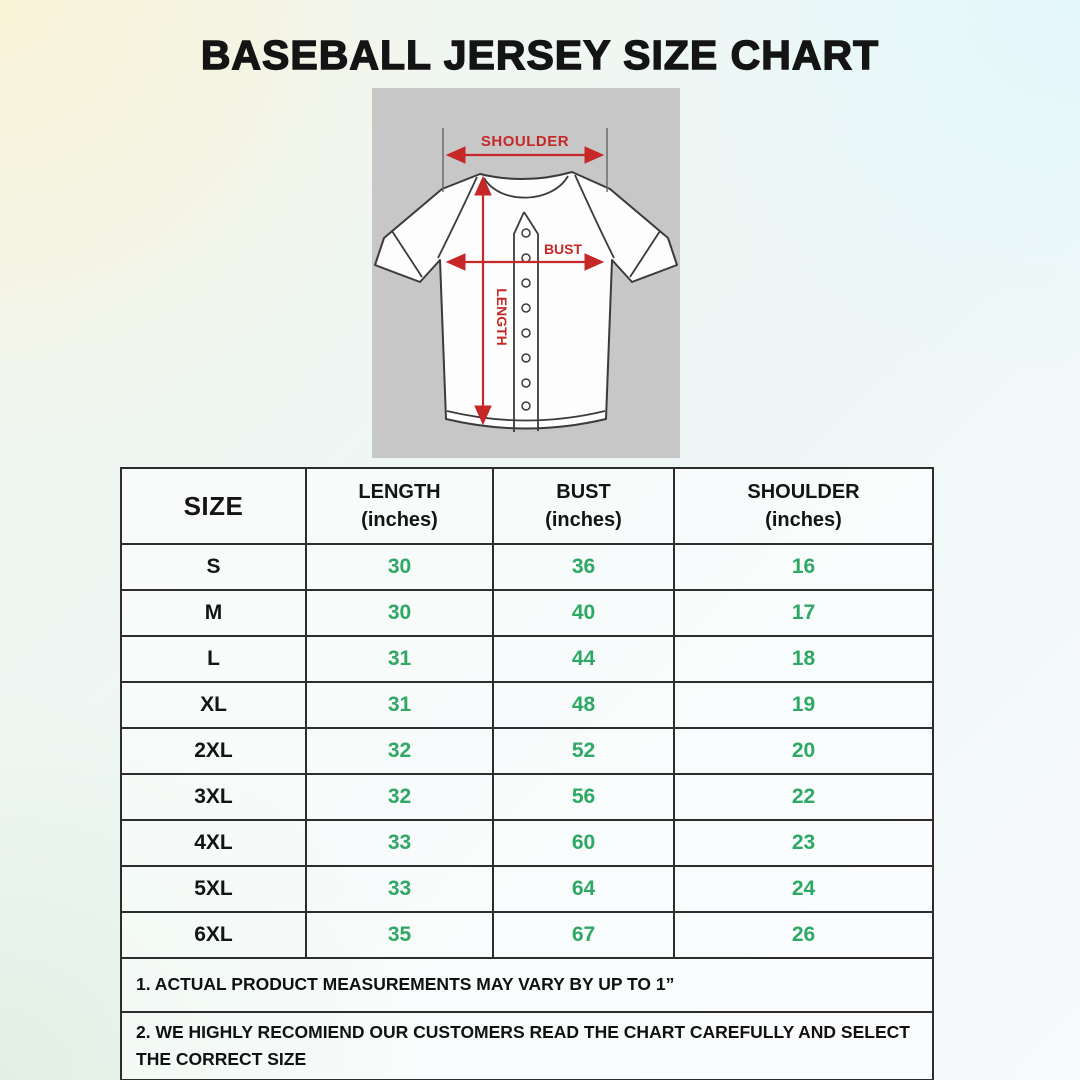  I want to click on bust-cell: 64, so click(583, 889).